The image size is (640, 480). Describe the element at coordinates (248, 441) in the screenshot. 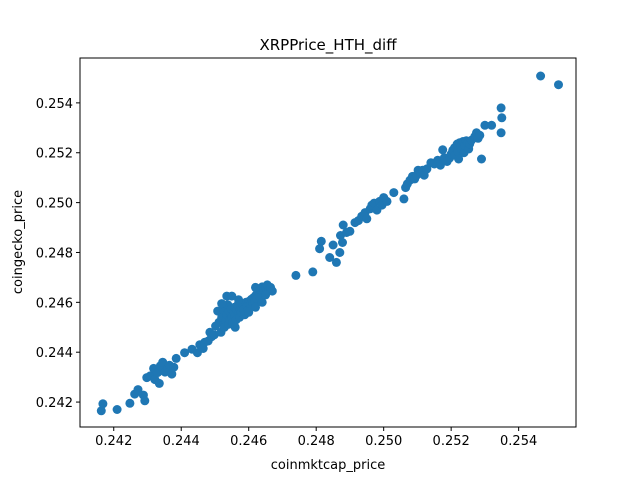

I see `x-tick-label: 0.246` at that location.